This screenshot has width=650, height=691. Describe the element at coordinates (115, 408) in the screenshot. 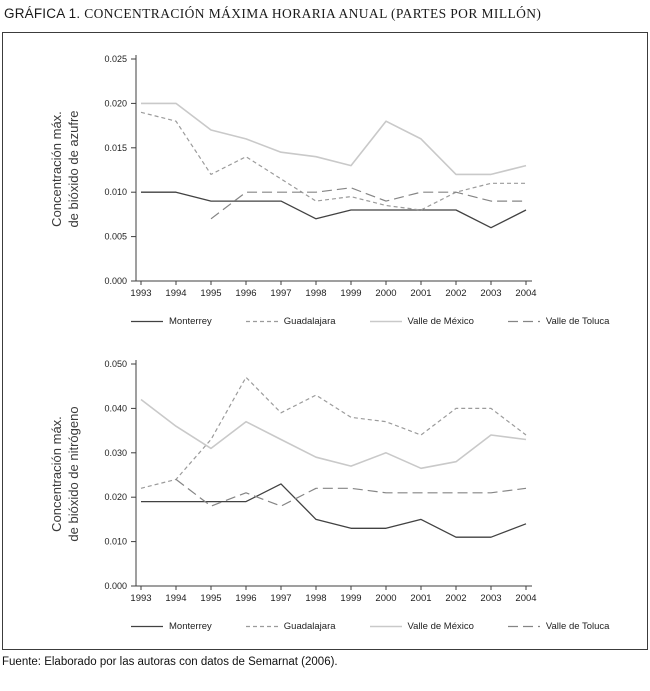

I see `y-tick-label: 0.040` at that location.